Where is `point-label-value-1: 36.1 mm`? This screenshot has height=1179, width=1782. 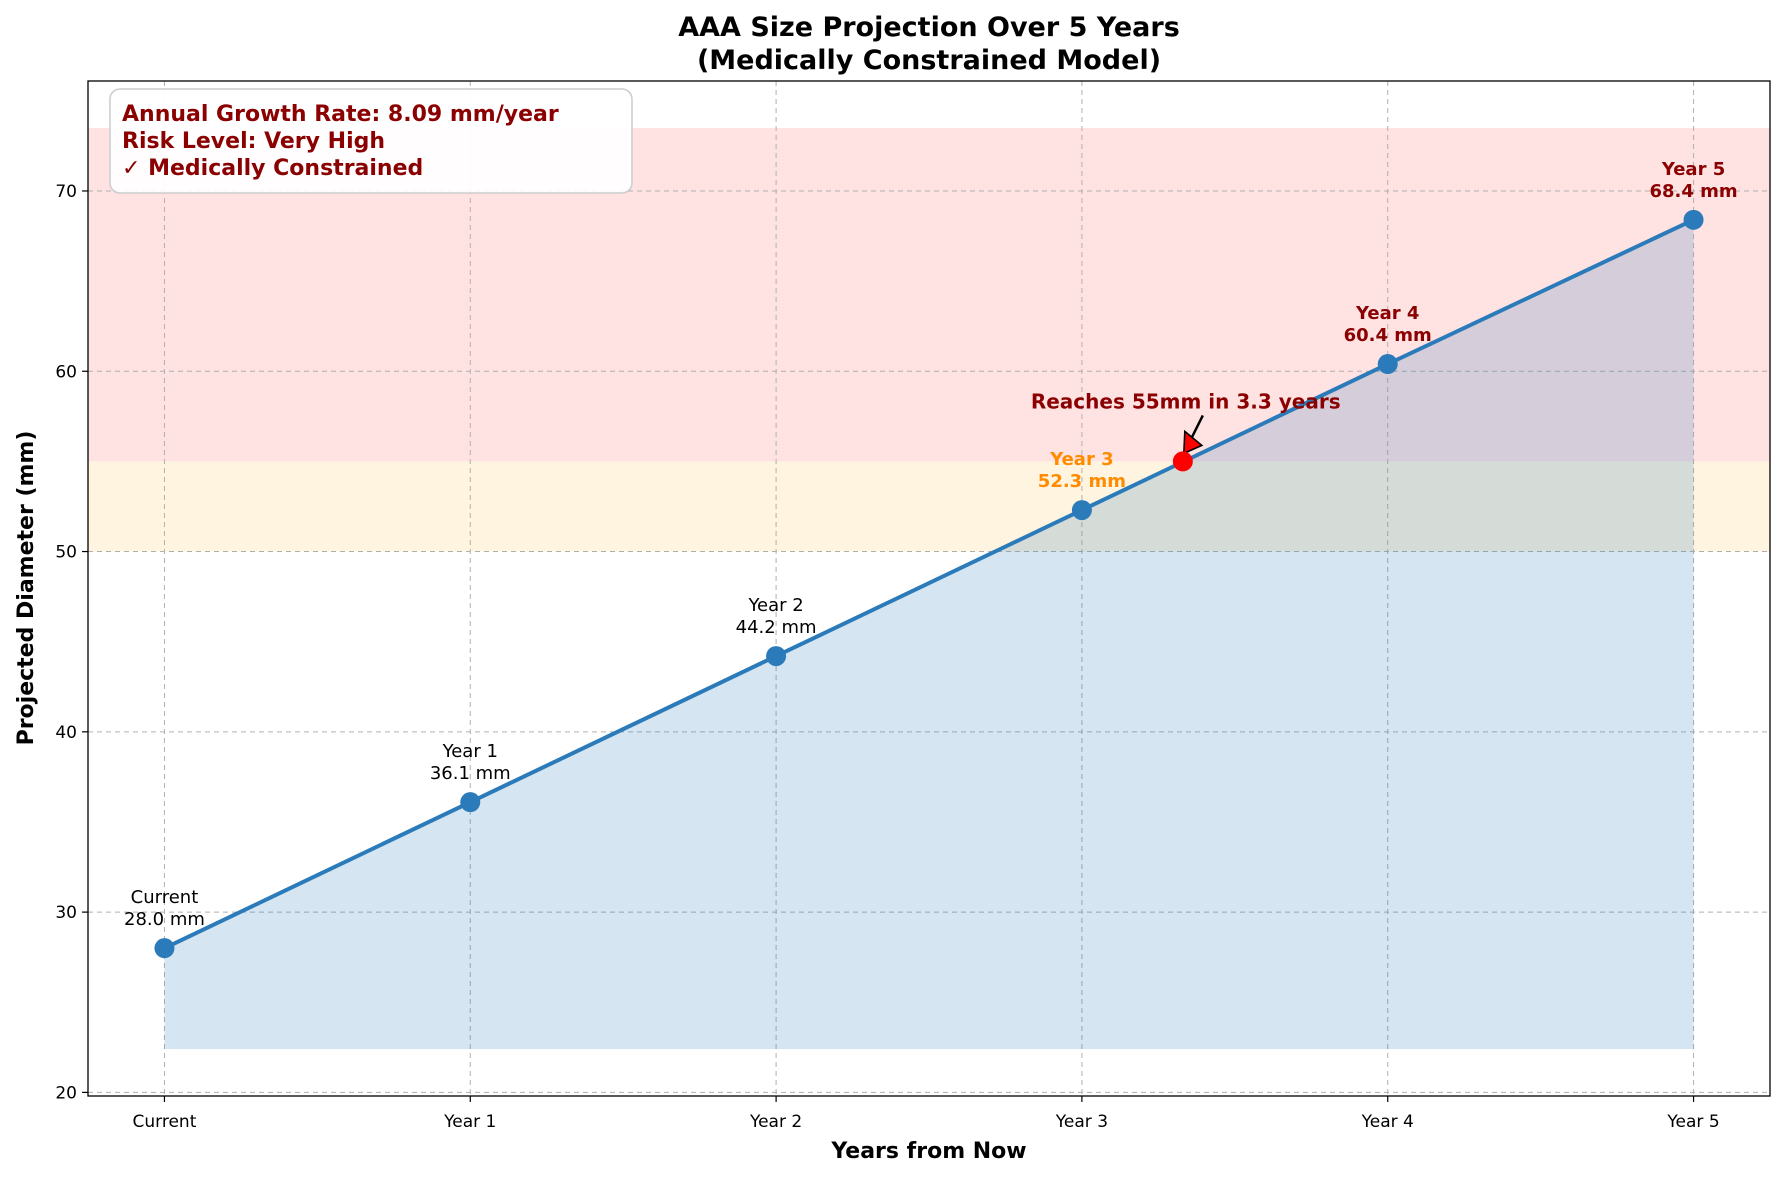
point-label-value-1: 36.1 mm is located at coordinates (470, 773).